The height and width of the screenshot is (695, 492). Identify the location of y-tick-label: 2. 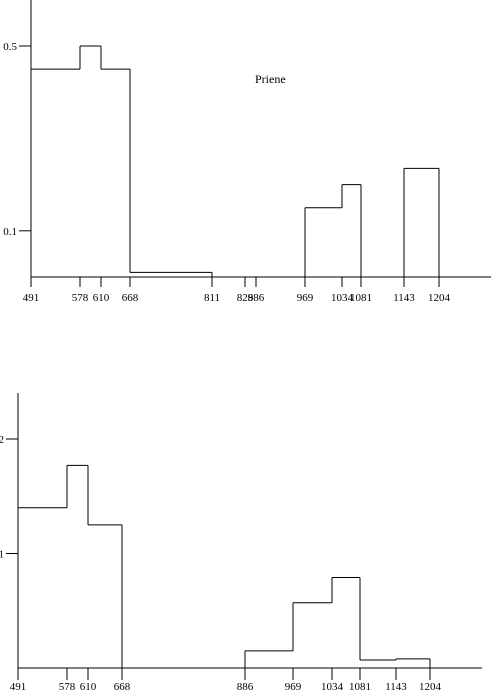
(2, 440).